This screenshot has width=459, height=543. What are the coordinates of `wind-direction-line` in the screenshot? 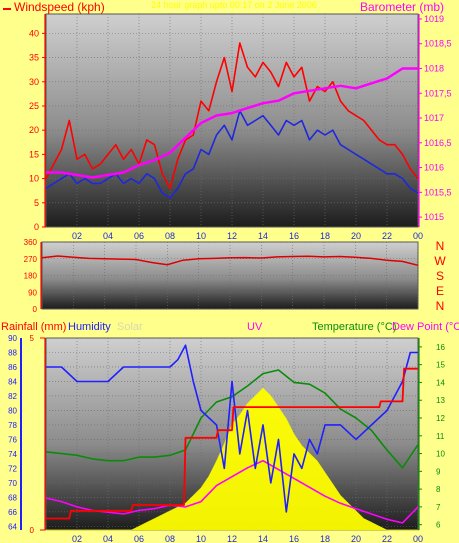 It's located at (230, 261).